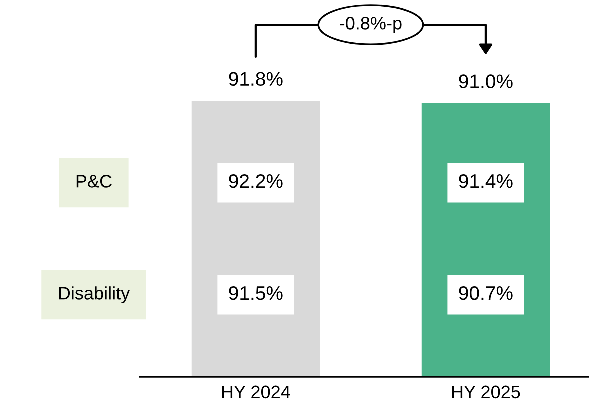 The width and height of the screenshot is (589, 414). Describe the element at coordinates (94, 181) in the screenshot. I see `text: P&C` at that location.